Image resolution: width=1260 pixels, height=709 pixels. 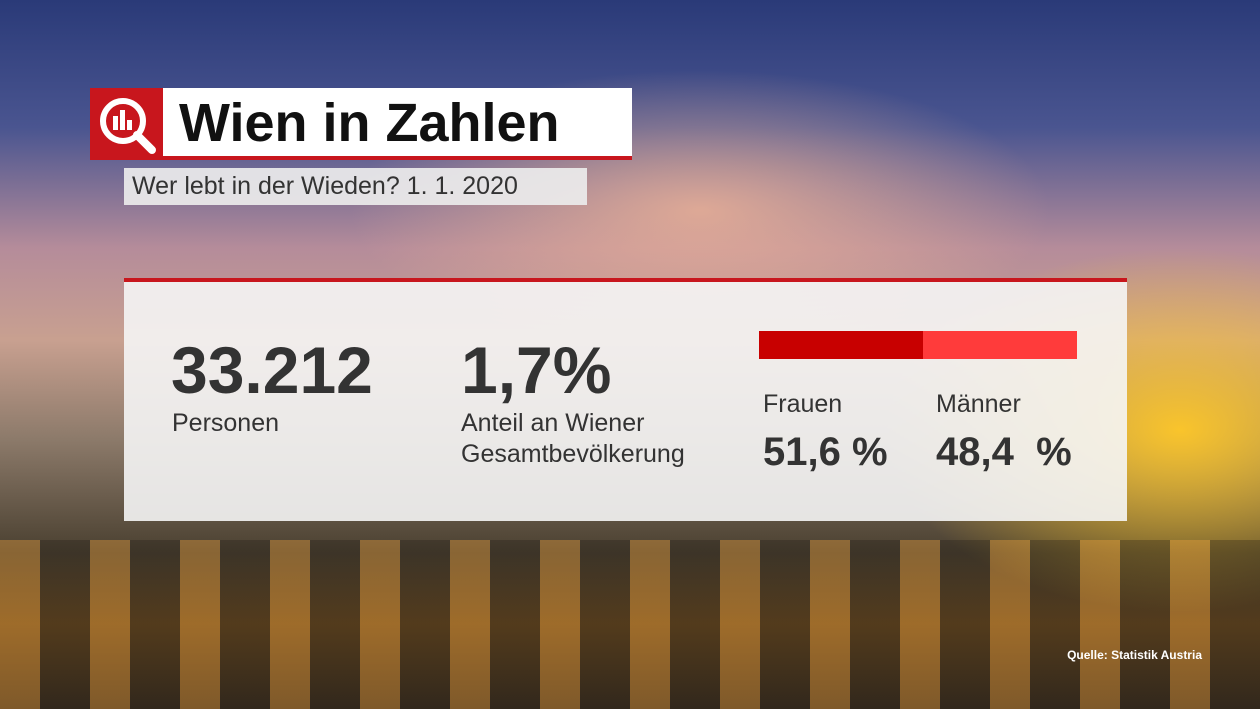 I want to click on logo, so click(x=126, y=124).